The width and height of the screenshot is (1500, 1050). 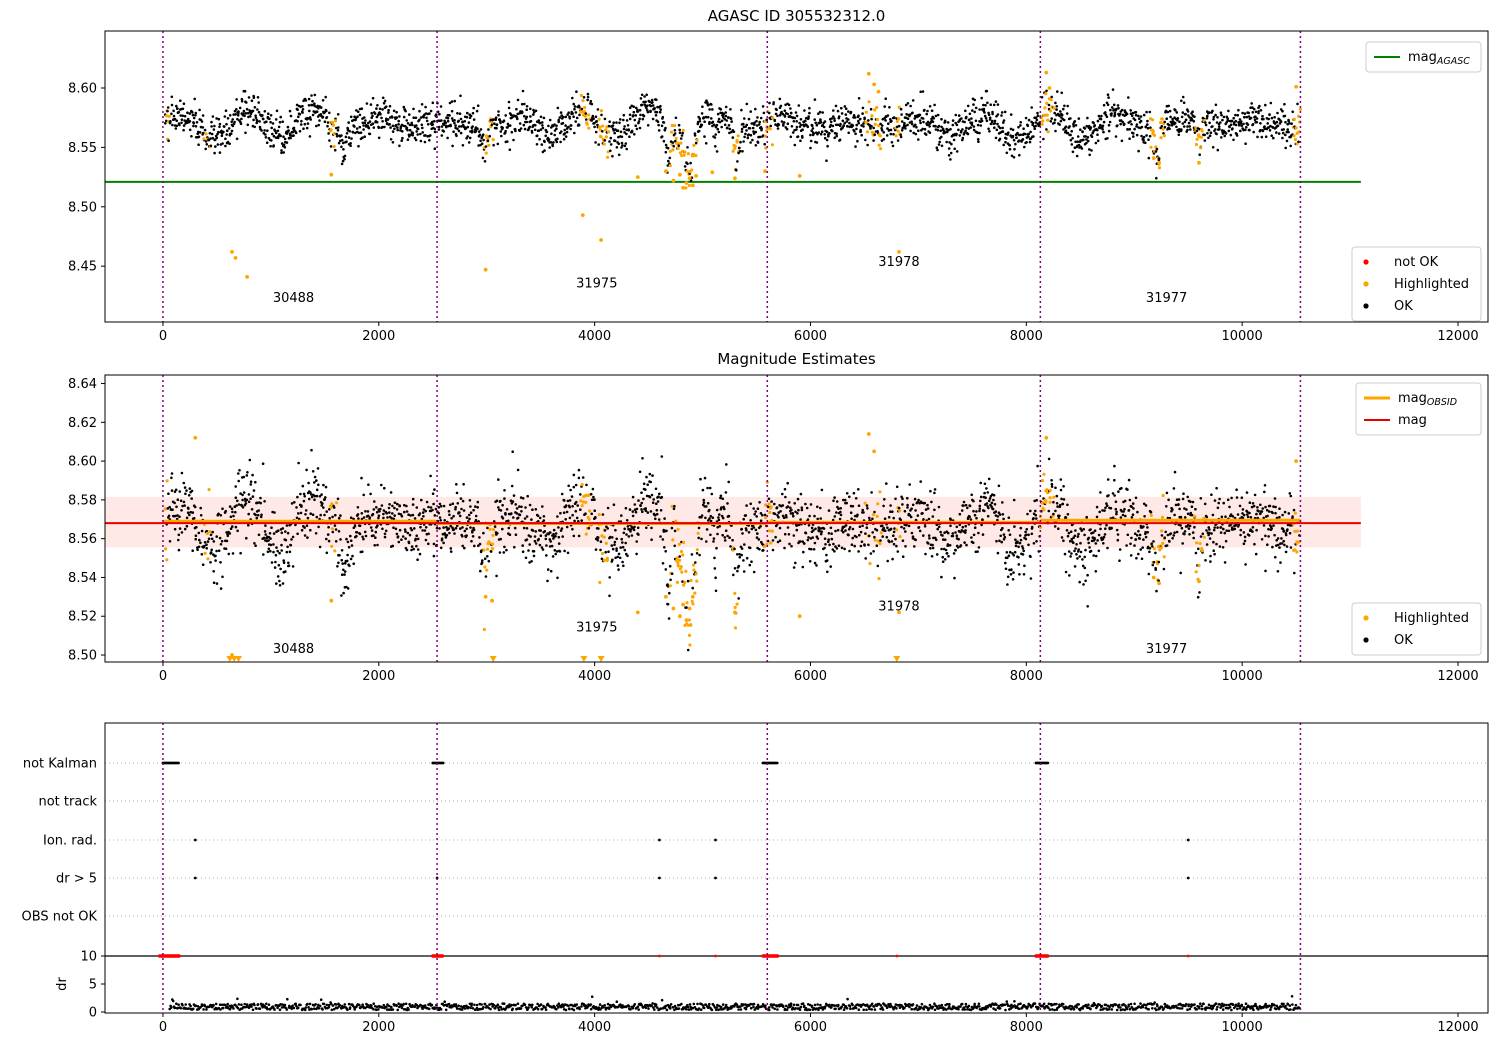 What do you see at coordinates (378, 336) in the screenshot?
I see `svg-text: 2000` at bounding box center [378, 336].